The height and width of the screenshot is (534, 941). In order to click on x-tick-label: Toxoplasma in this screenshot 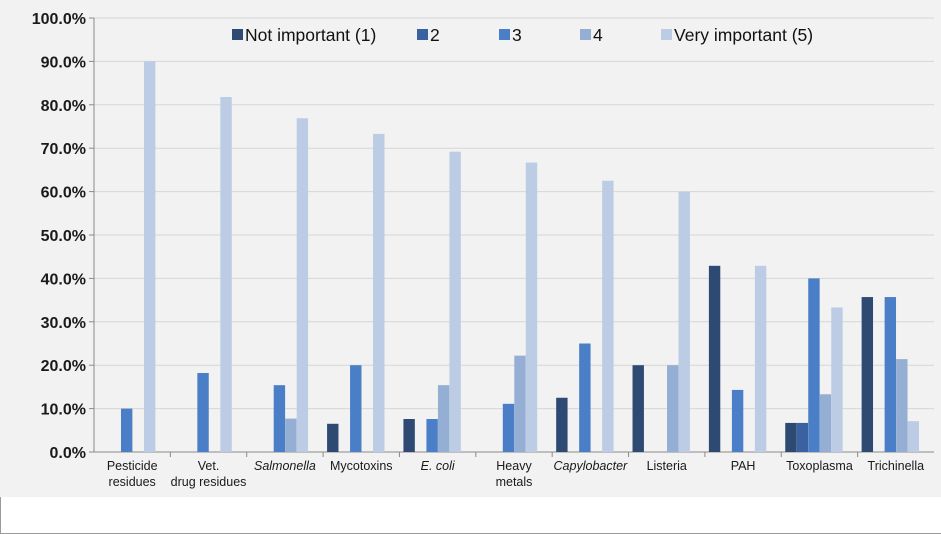, I will do `click(819, 466)`.